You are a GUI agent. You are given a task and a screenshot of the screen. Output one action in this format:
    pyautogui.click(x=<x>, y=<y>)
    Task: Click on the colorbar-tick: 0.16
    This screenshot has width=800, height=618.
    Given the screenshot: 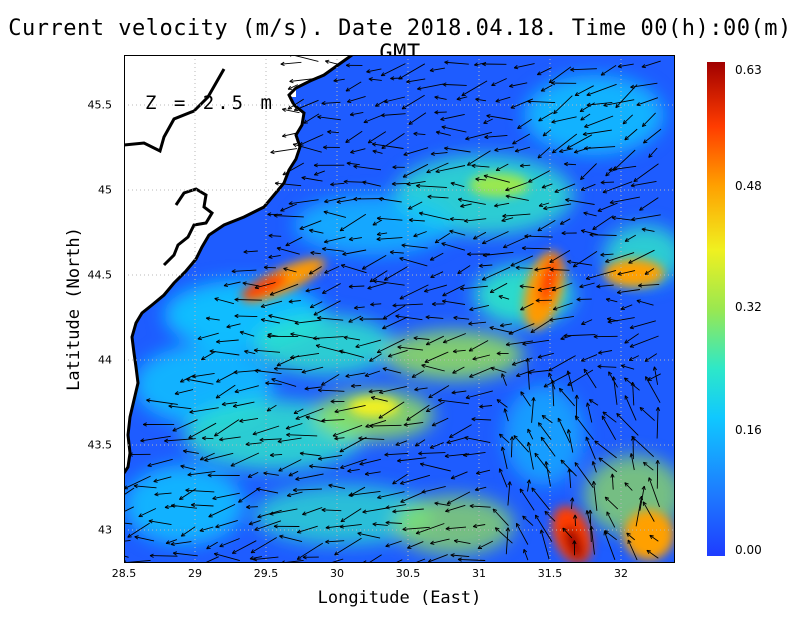 What is the action you would take?
    pyautogui.click(x=748, y=430)
    